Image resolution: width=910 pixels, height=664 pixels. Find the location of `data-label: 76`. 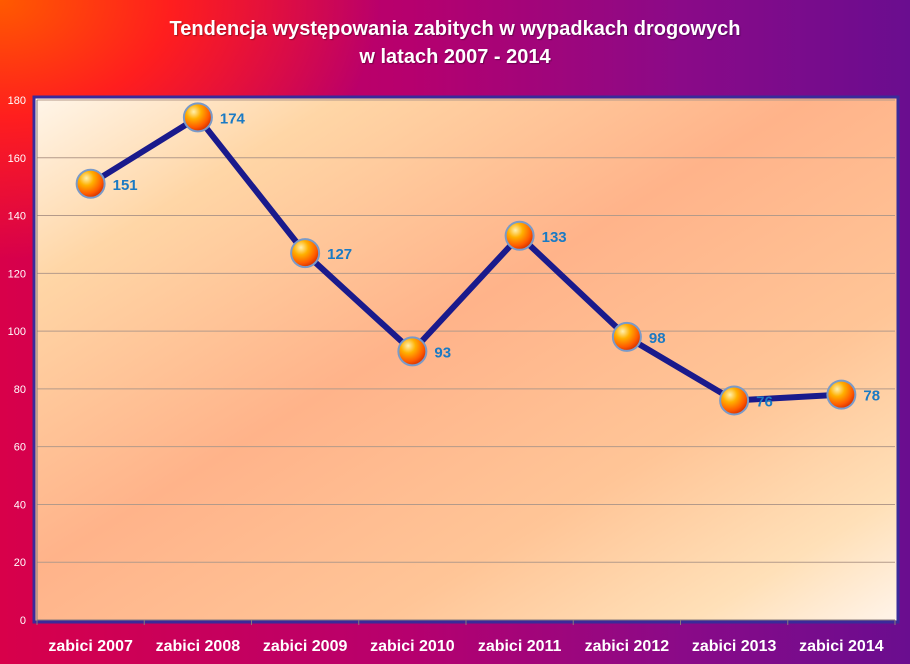

data-label: 76 is located at coordinates (764, 401).